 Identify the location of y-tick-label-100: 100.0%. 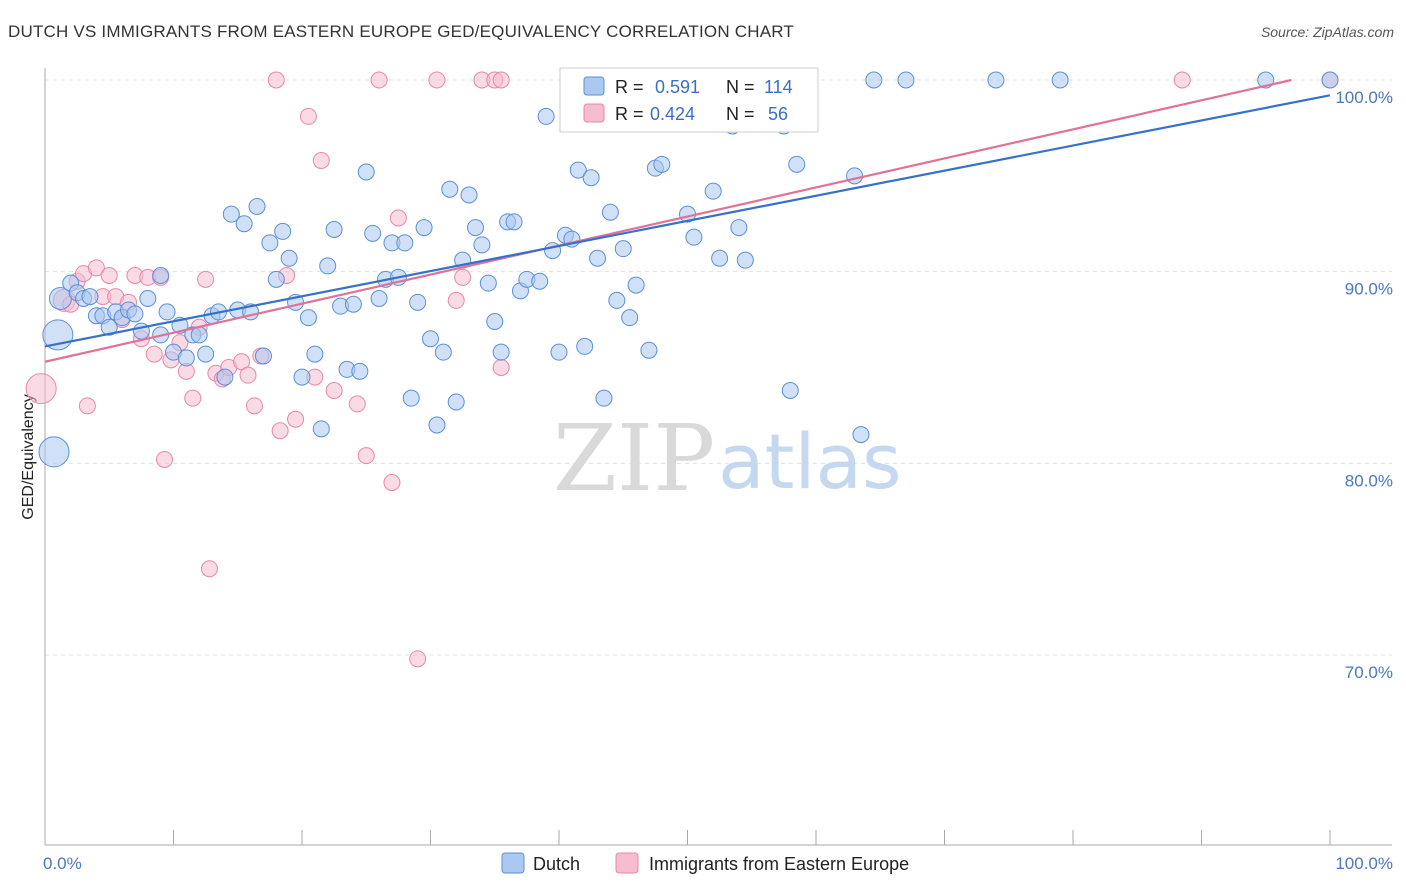
(1364, 97).